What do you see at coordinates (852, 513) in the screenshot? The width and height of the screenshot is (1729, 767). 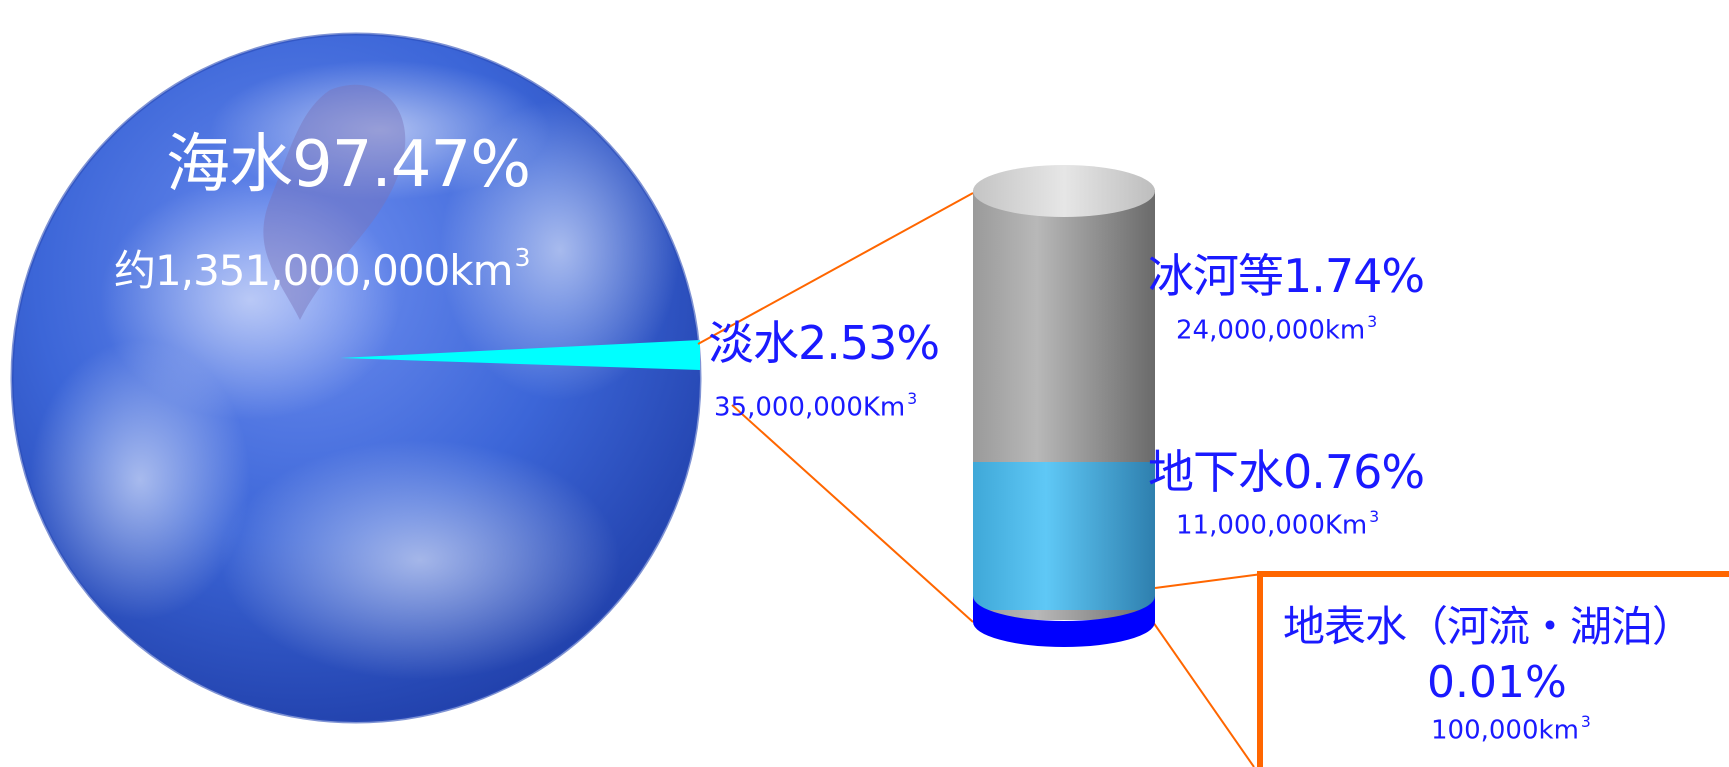 I see `connector-line-bottom` at bounding box center [852, 513].